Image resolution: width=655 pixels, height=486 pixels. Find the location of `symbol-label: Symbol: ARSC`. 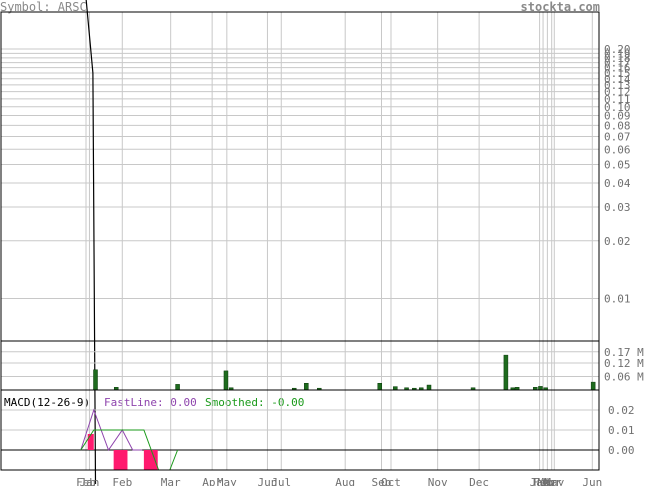

symbol-label: Symbol: ARSC is located at coordinates (43, 7).